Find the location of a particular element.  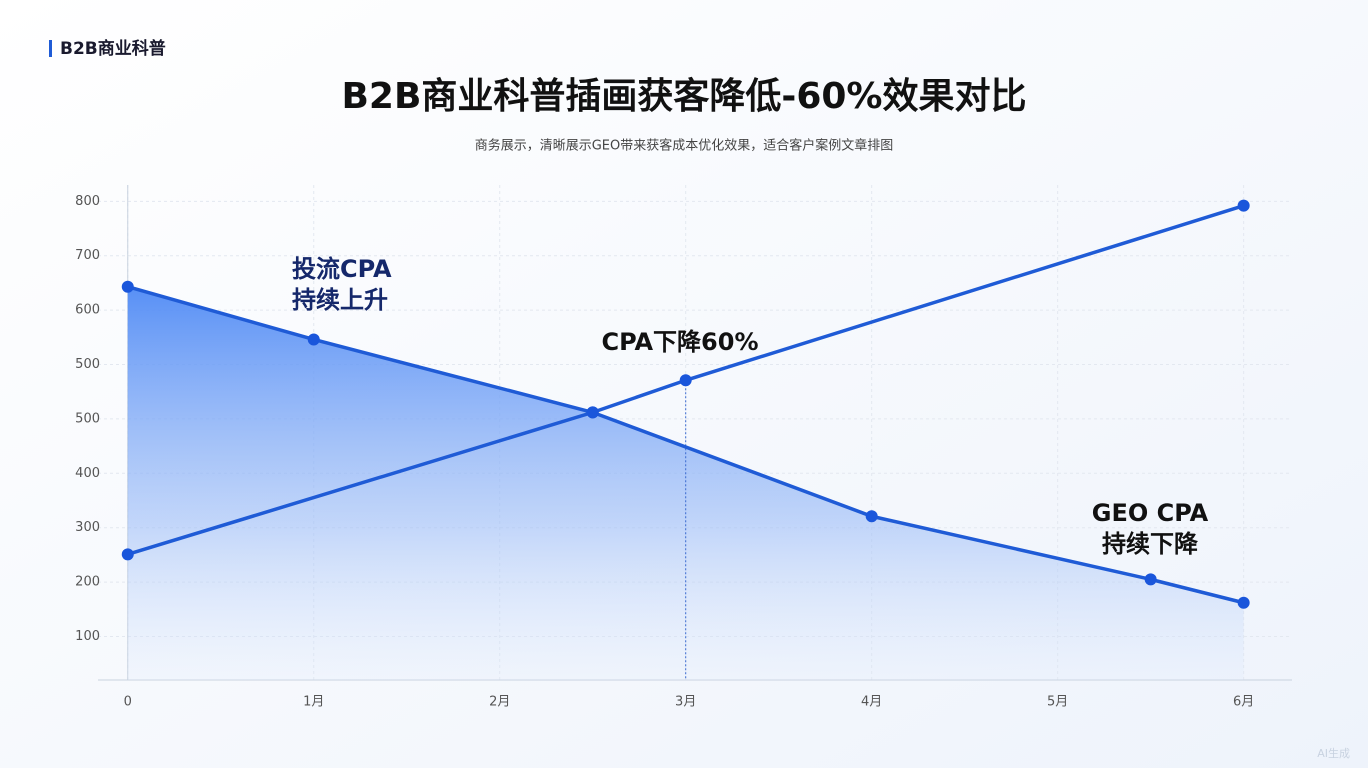

annotation: 投流CPA is located at coordinates (342, 269).